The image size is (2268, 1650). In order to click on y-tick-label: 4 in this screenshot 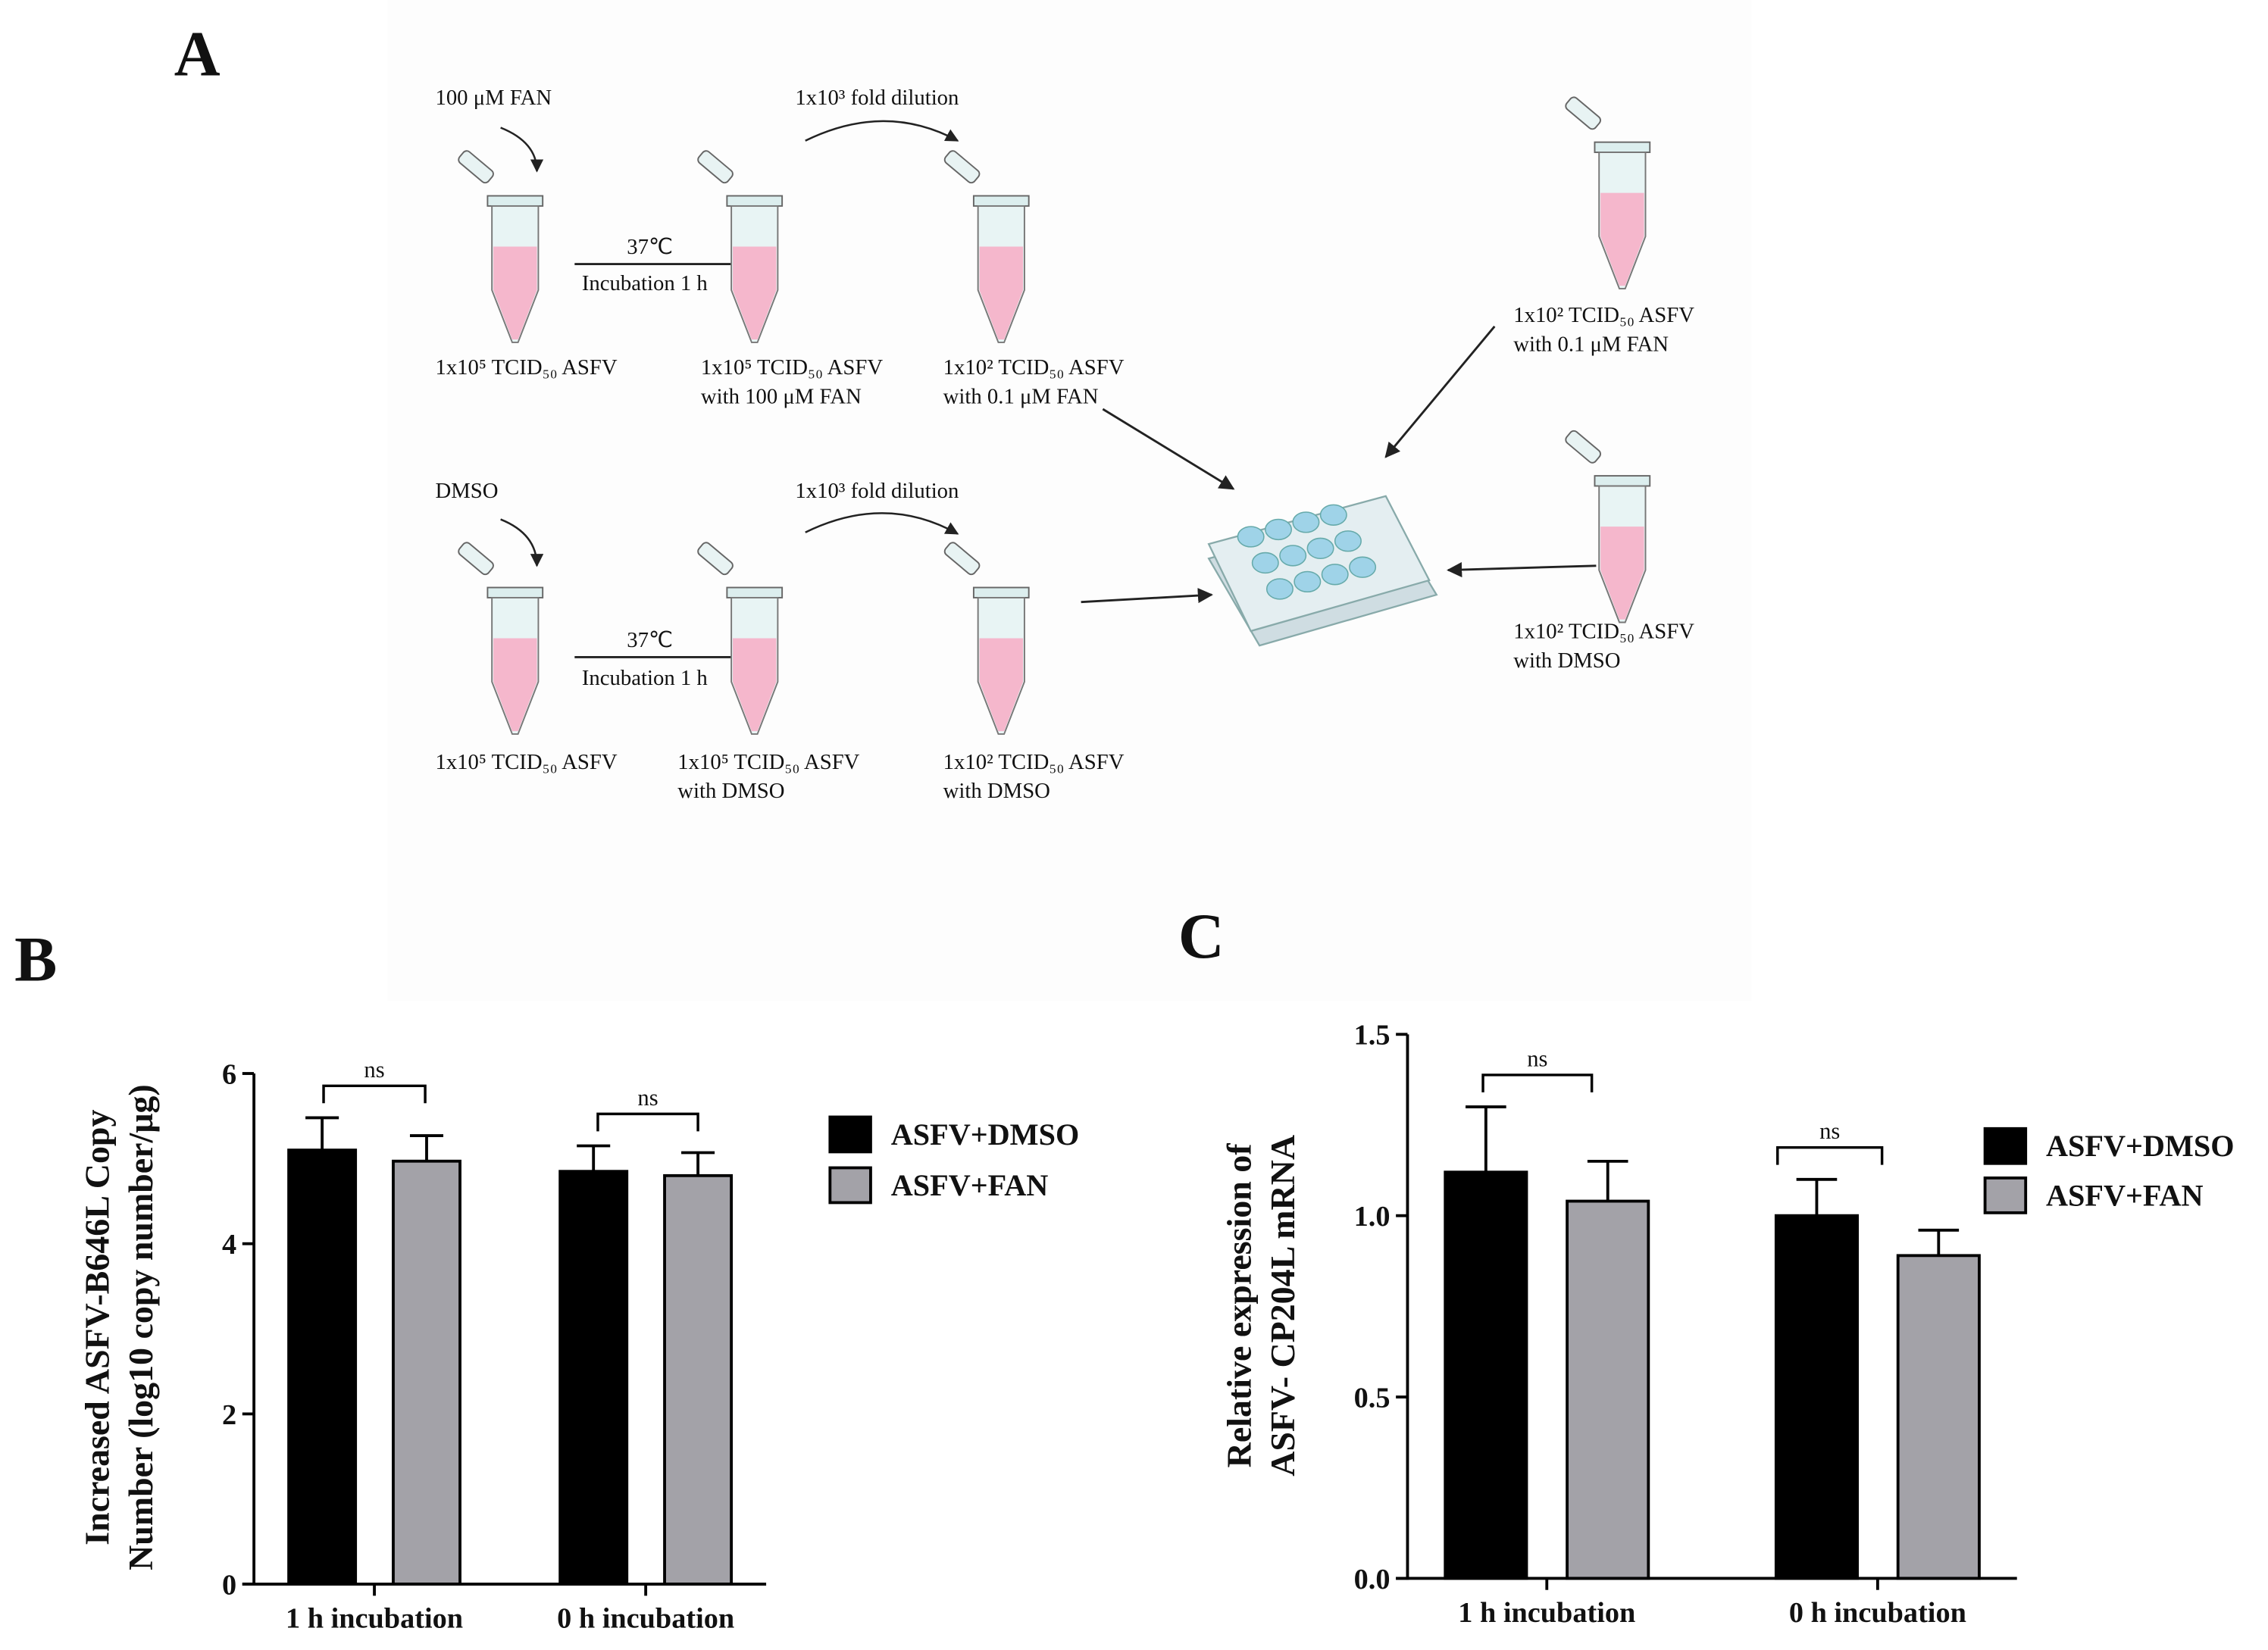, I will do `click(229, 1245)`.